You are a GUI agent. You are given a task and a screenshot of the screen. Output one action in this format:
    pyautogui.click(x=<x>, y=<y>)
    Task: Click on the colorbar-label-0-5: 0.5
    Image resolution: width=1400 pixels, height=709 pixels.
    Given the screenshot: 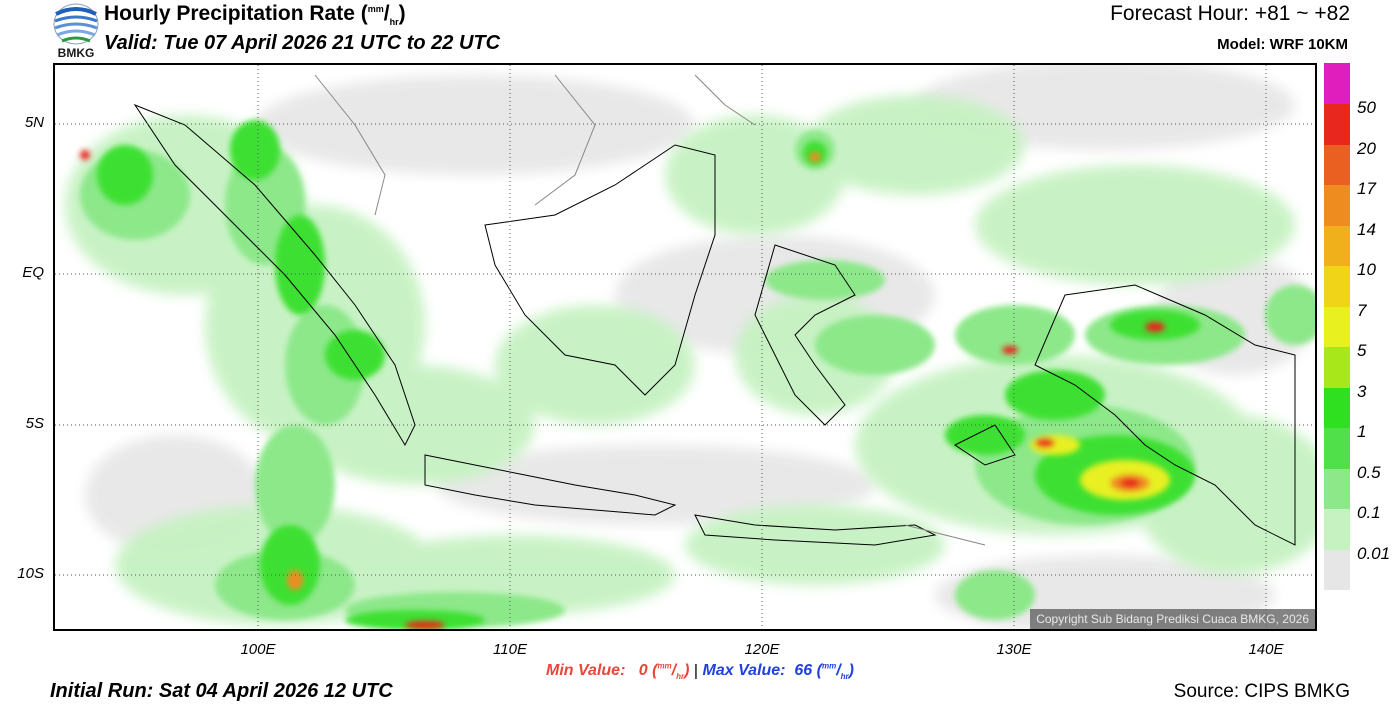 What is the action you would take?
    pyautogui.click(x=1369, y=472)
    